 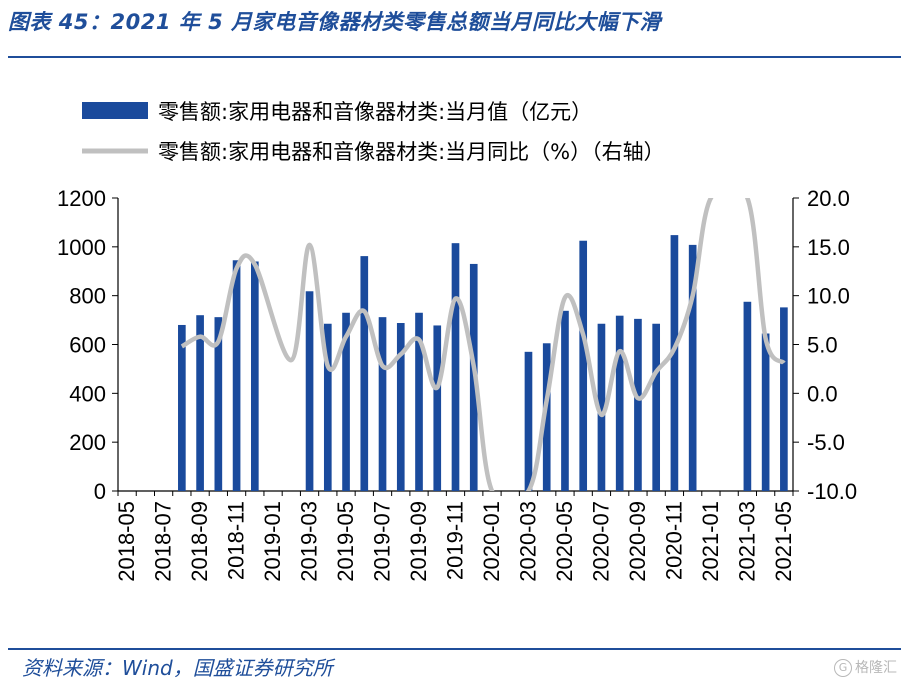 What do you see at coordinates (81, 247) in the screenshot?
I see `left-tick-label: 1000` at bounding box center [81, 247].